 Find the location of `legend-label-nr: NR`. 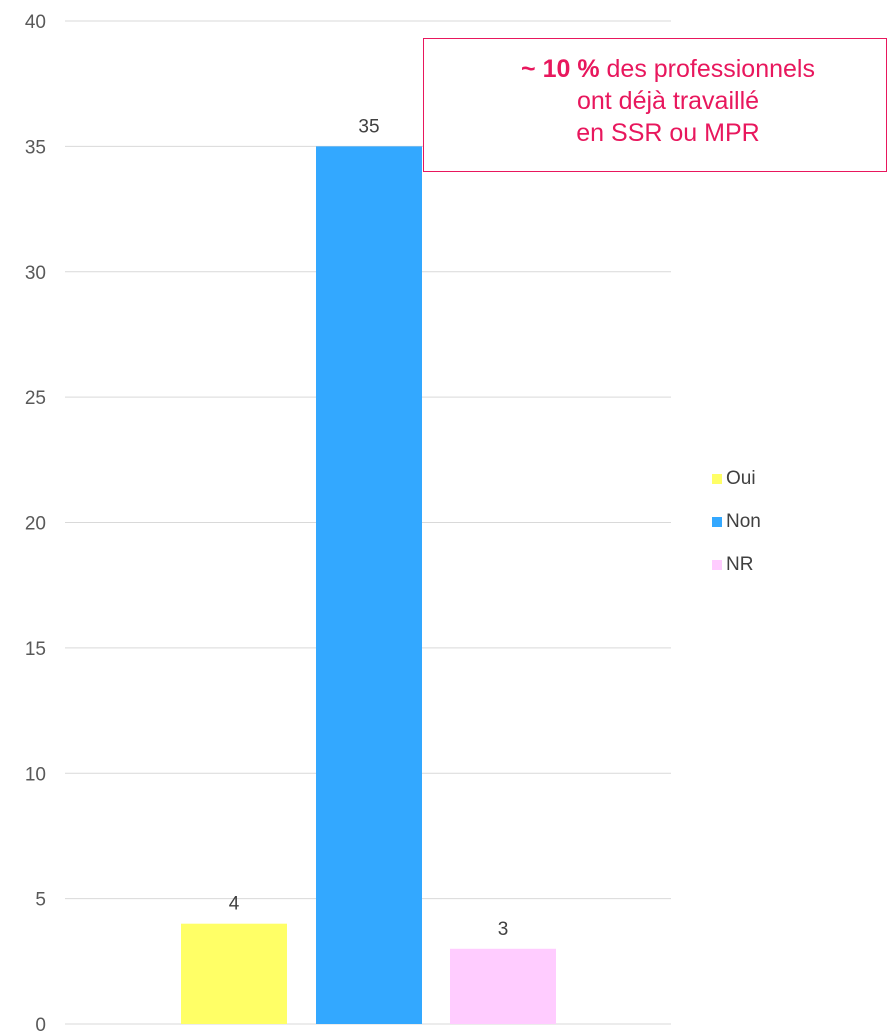

legend-label-nr: NR is located at coordinates (740, 564).